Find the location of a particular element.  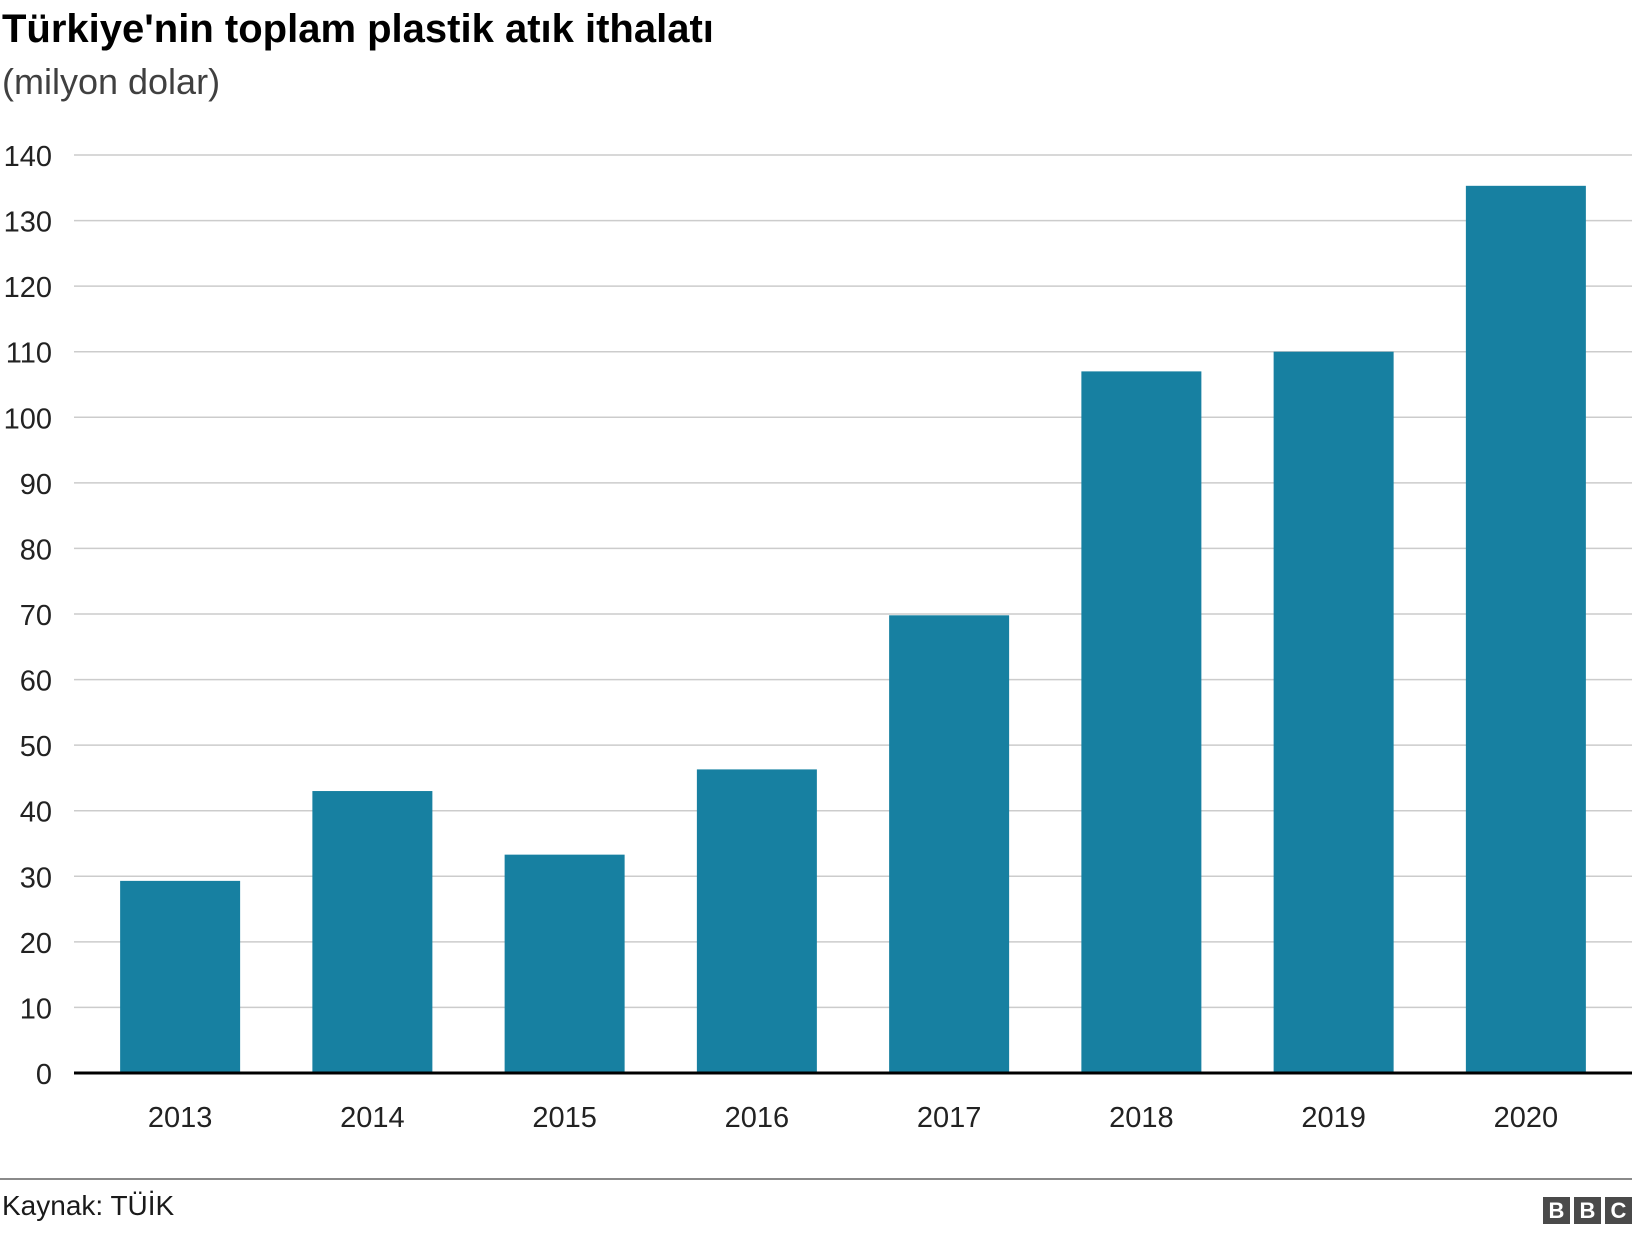

y-tick-label: 120 is located at coordinates (28, 288).